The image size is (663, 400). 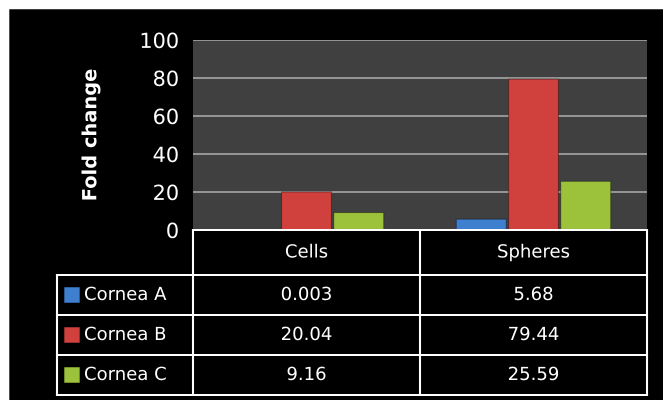 I want to click on legend-label: Cornea B, so click(x=125, y=333).